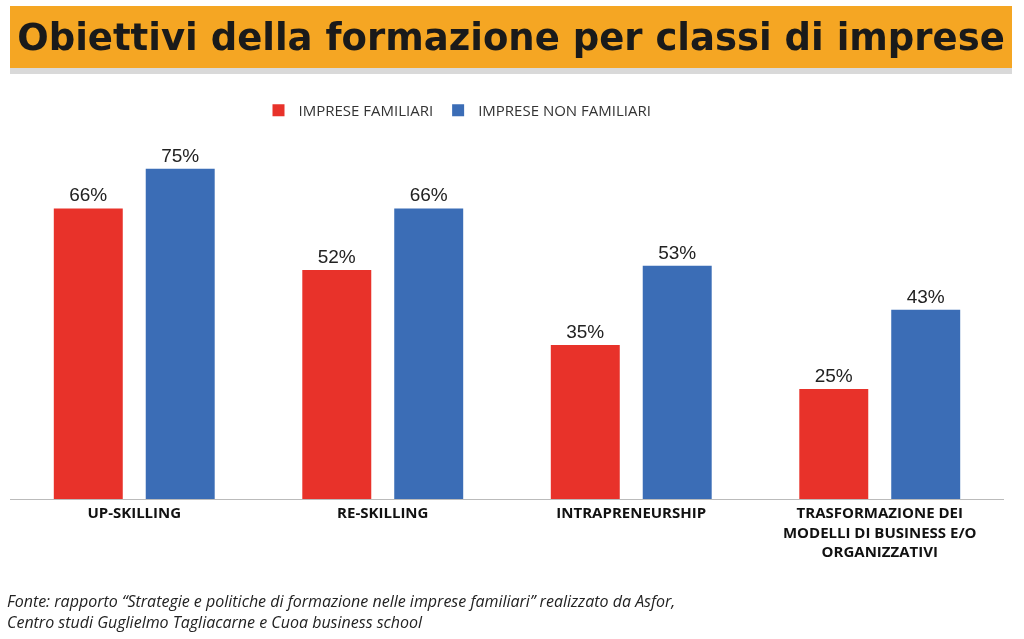 This screenshot has height=639, width=1024. Describe the element at coordinates (677, 252) in the screenshot. I see `data-label: 53%` at that location.